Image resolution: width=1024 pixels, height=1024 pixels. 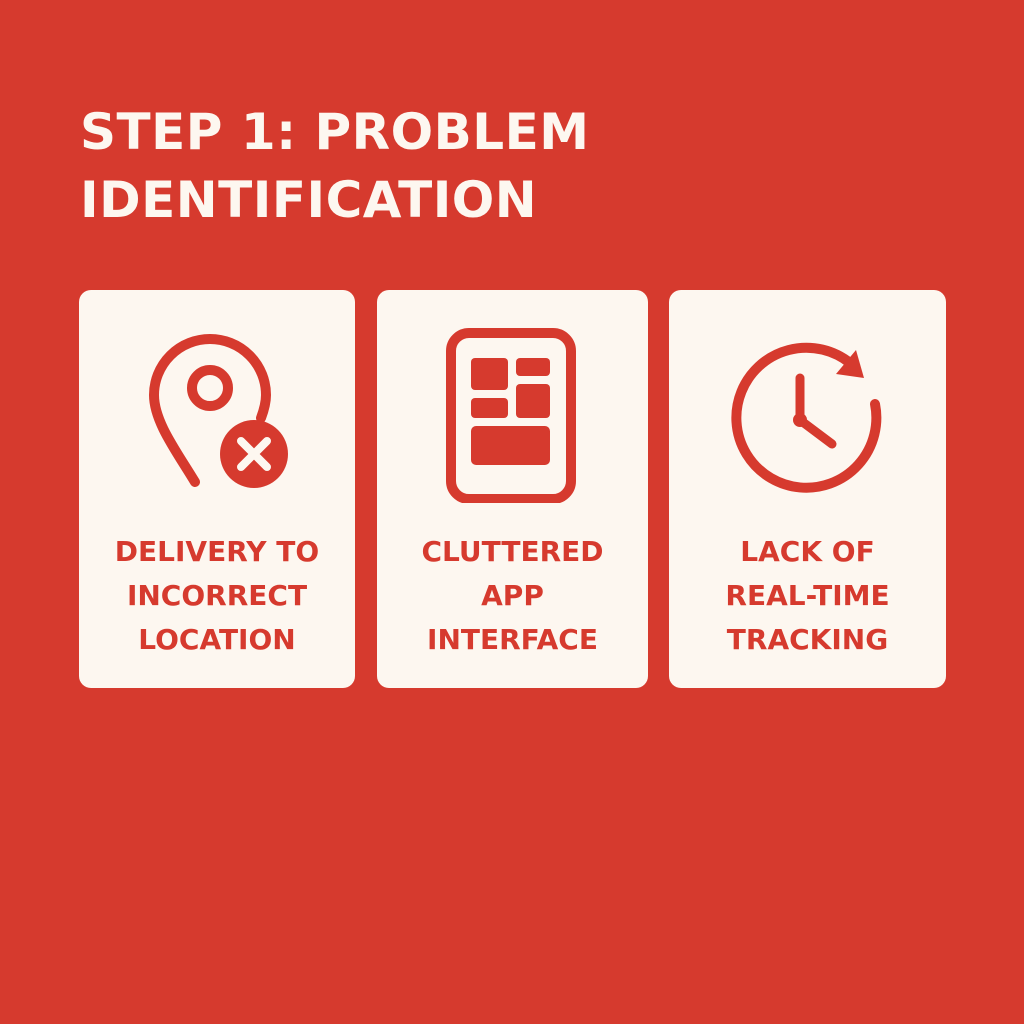 What do you see at coordinates (807, 551) in the screenshot?
I see `card-label-line: LACK OF` at bounding box center [807, 551].